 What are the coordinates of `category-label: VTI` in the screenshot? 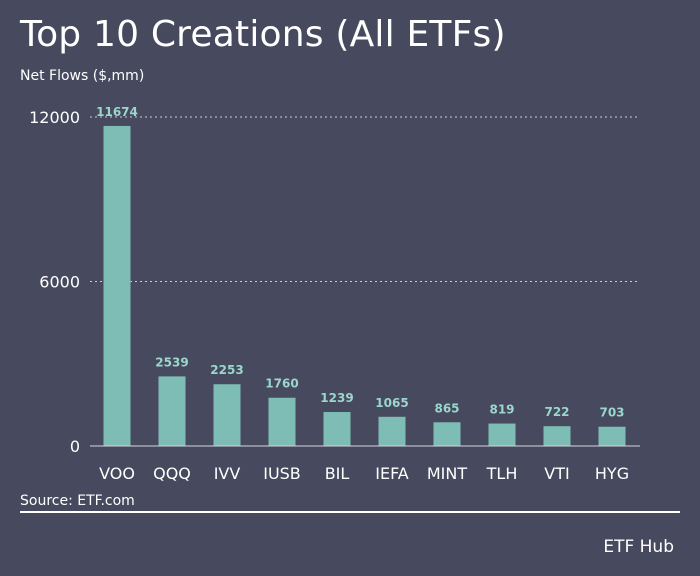 It's located at (556, 473).